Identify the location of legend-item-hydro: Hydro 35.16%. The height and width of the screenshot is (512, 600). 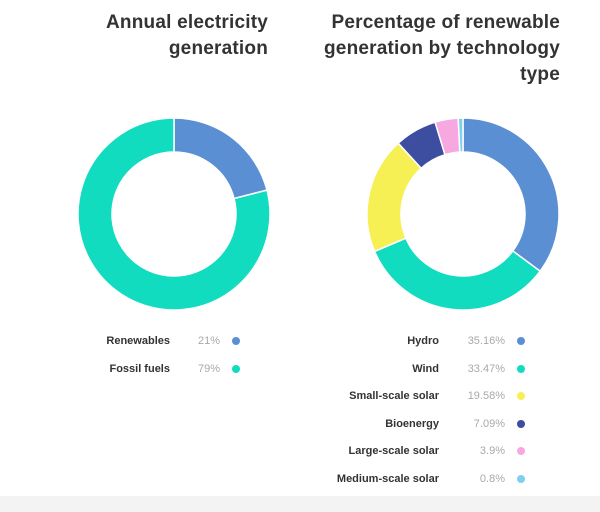
(427, 347).